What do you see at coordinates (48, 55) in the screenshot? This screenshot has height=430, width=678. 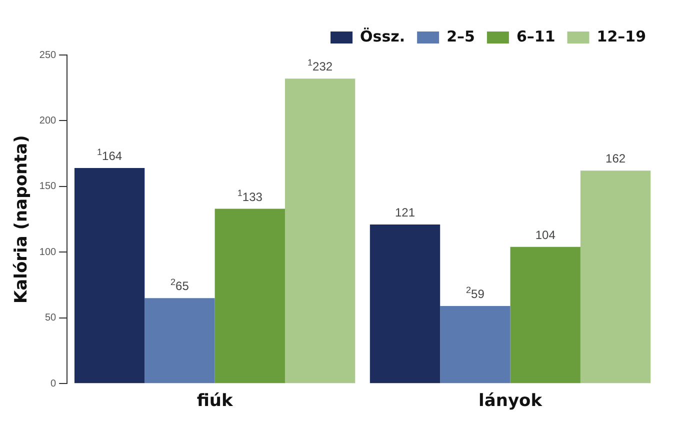 I see `y-tick-label: 250` at bounding box center [48, 55].